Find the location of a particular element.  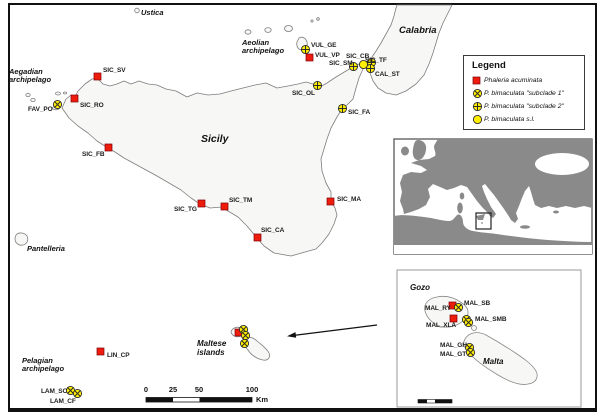

mediterranean-inset is located at coordinates (493, 196).